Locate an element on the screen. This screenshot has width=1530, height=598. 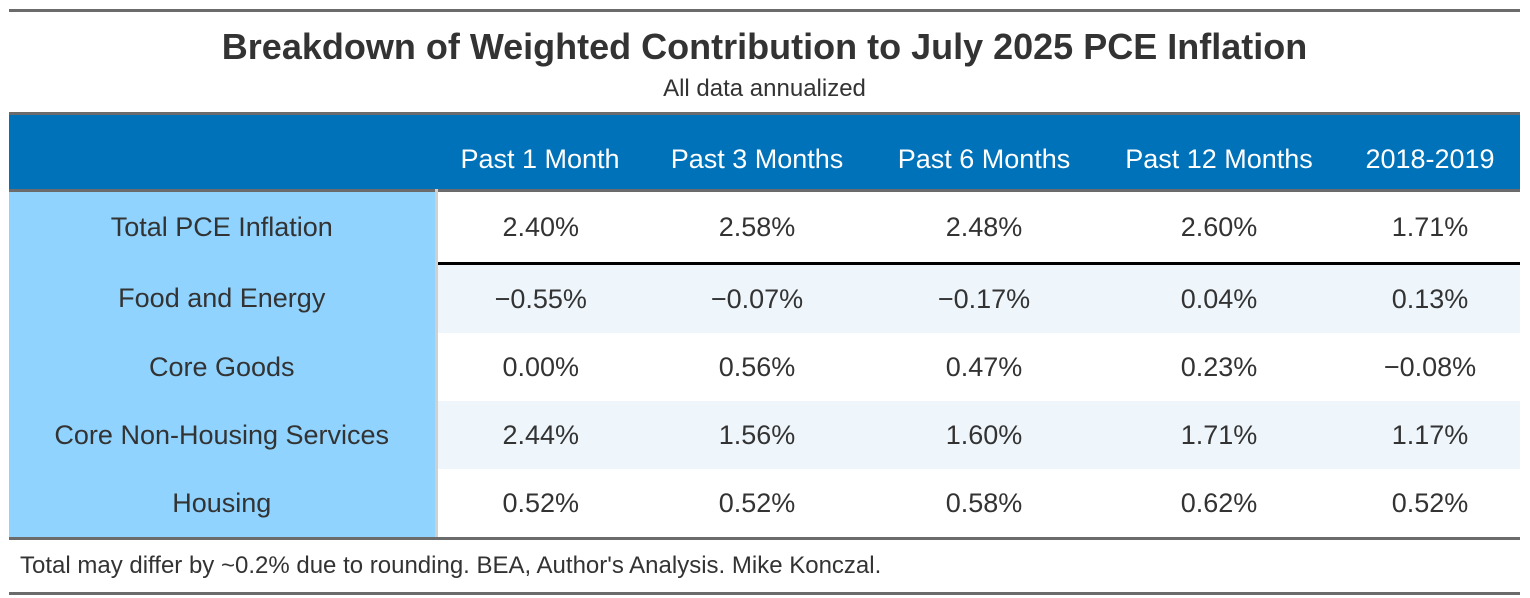
column-header: 2018-2019 is located at coordinates (1430, 152).